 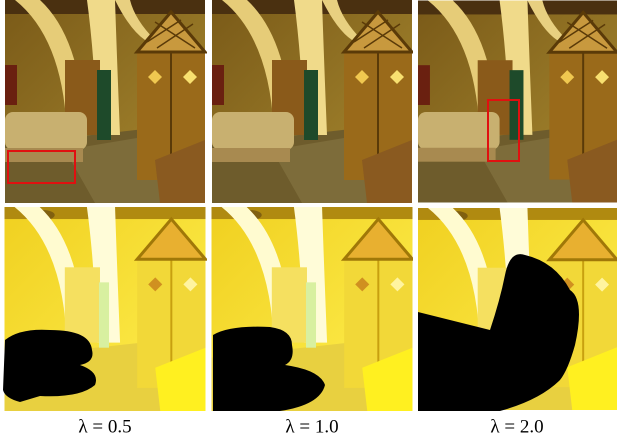 What do you see at coordinates (104, 426) in the screenshot?
I see `caption: λ = 0.5` at bounding box center [104, 426].